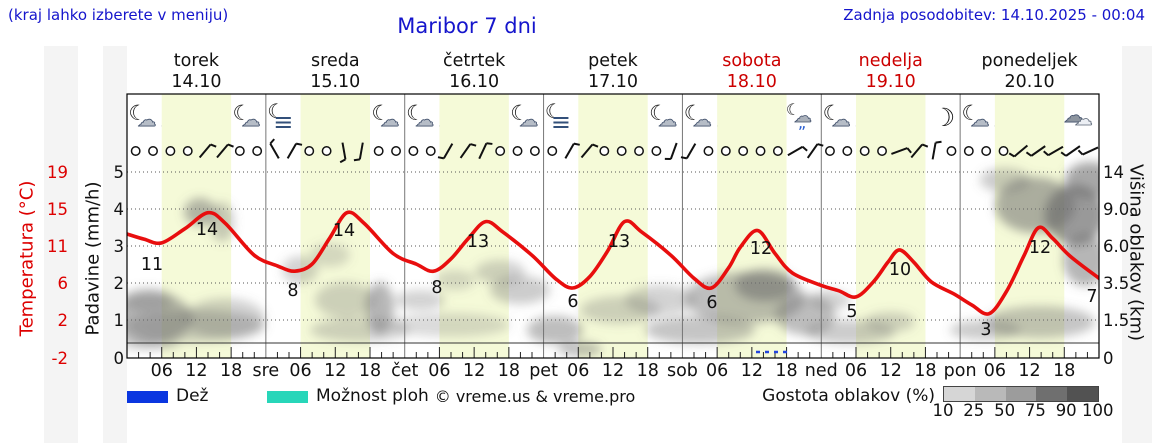 The height and width of the screenshot is (443, 1152). I want to click on day-date: 17.10, so click(613, 82).